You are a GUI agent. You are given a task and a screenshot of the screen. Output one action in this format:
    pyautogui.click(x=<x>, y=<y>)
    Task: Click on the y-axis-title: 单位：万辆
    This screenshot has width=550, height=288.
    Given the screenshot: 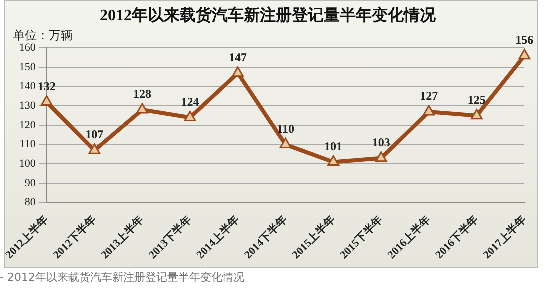 What is the action you would take?
    pyautogui.click(x=43, y=35)
    